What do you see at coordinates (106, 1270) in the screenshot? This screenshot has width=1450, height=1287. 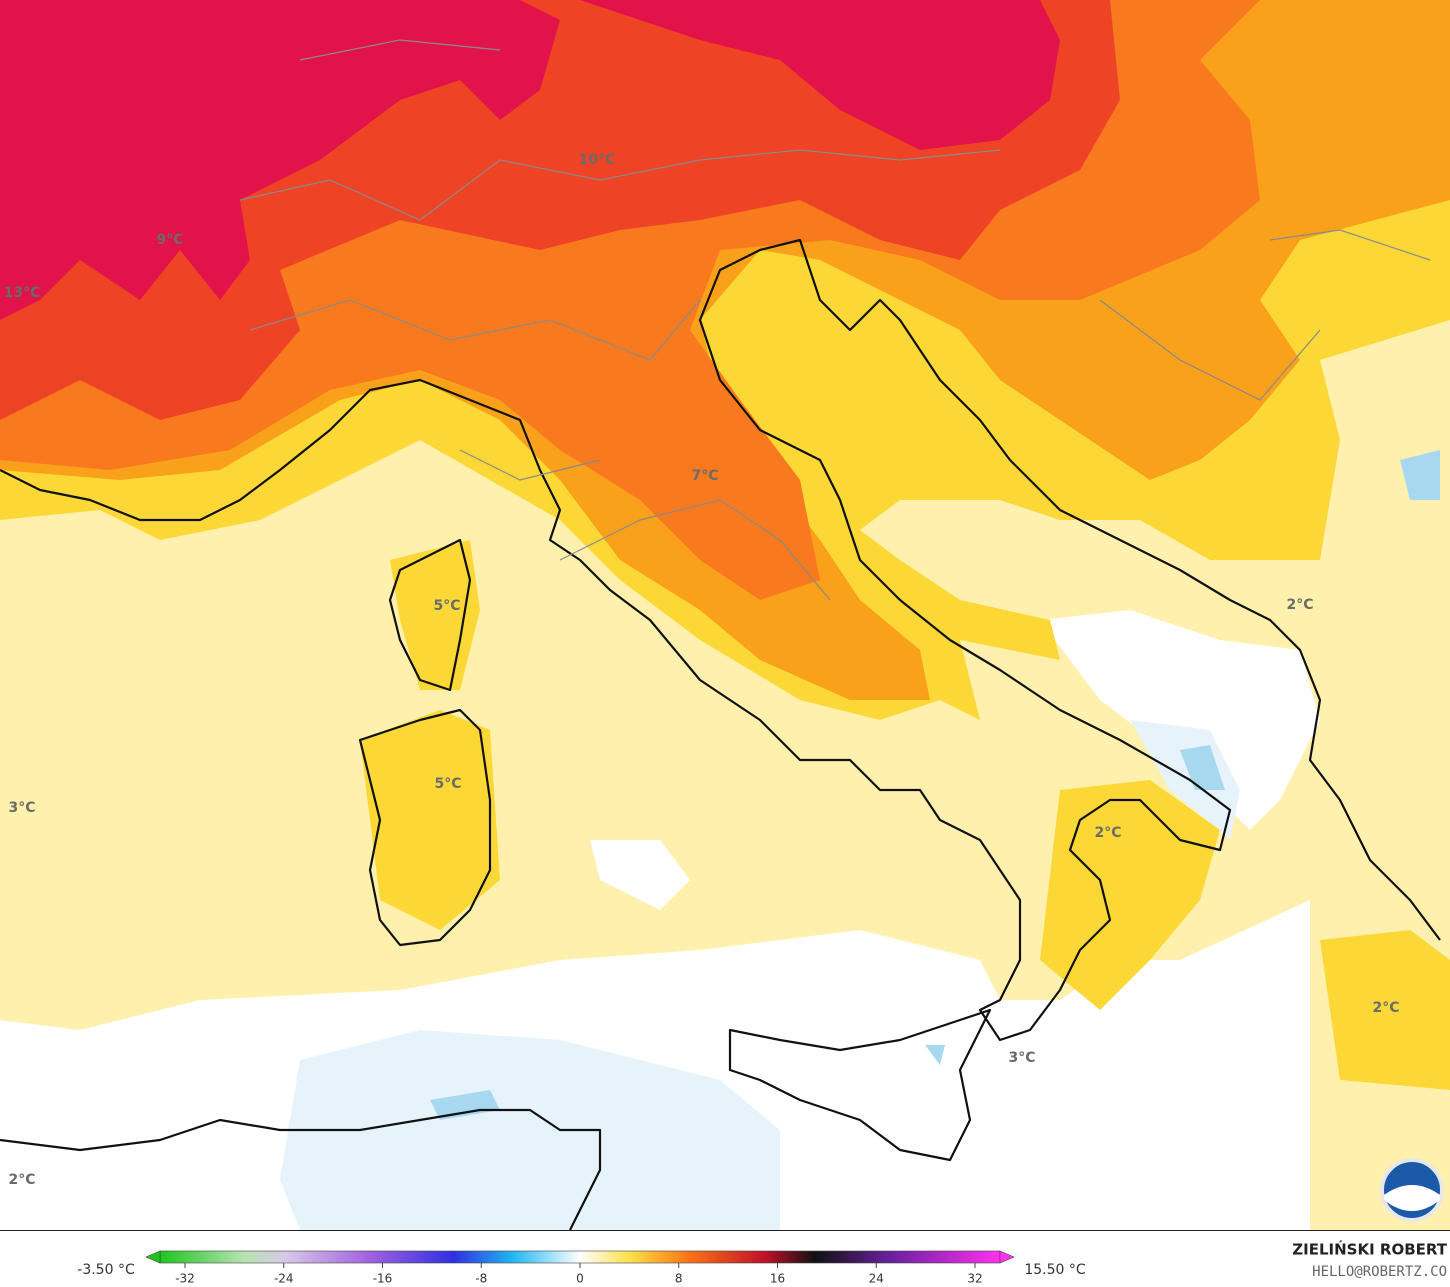 I see `colorbar-min-label: -3.50 °C` at bounding box center [106, 1270].